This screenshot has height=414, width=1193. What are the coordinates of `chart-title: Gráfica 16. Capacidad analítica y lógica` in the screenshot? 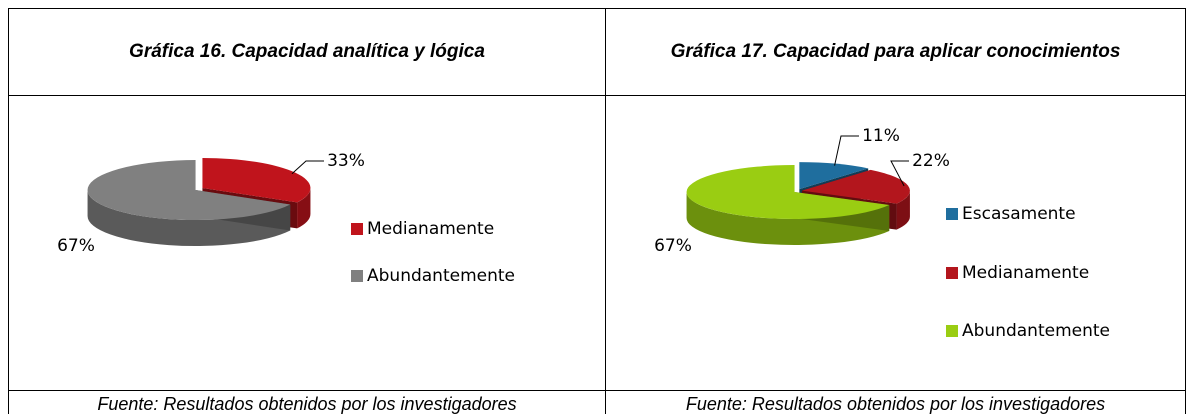 It's located at (307, 52).